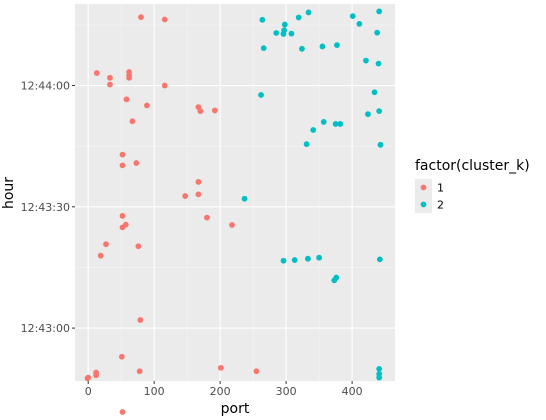 This screenshot has width=546, height=420. What do you see at coordinates (440, 188) in the screenshot?
I see `legend-label-1: 1` at bounding box center [440, 188].